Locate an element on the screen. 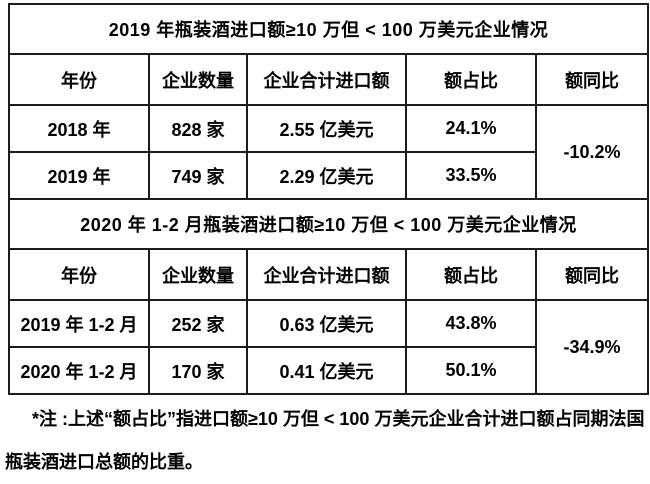 The image size is (650, 484). cell-year: 2019 年 is located at coordinates (79, 175).